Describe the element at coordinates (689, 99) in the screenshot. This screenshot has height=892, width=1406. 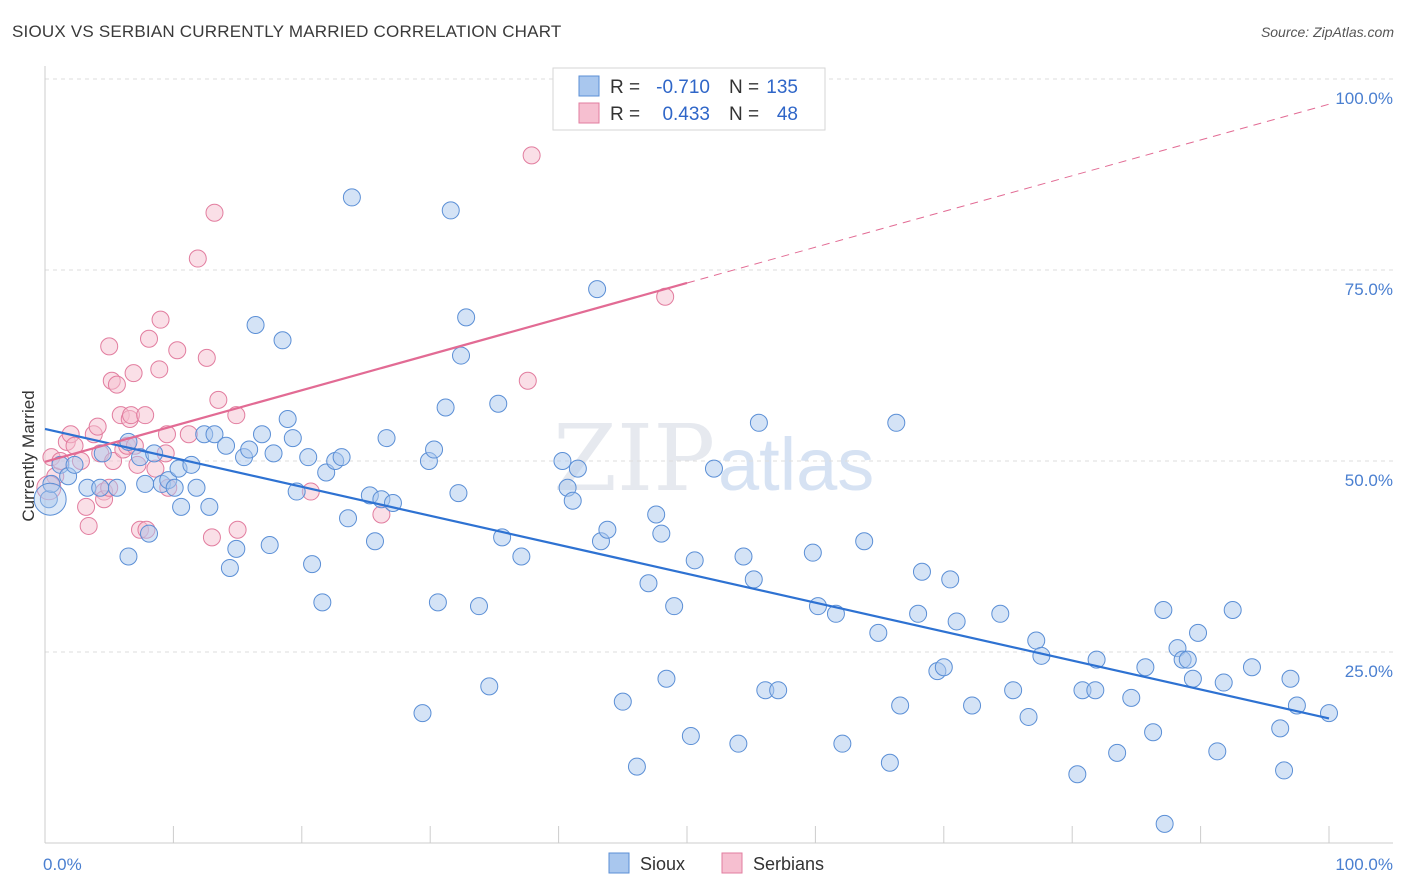
I see `stats-legend: R = -0.710 N = 135 R = 0.433 N = 48` at that location.